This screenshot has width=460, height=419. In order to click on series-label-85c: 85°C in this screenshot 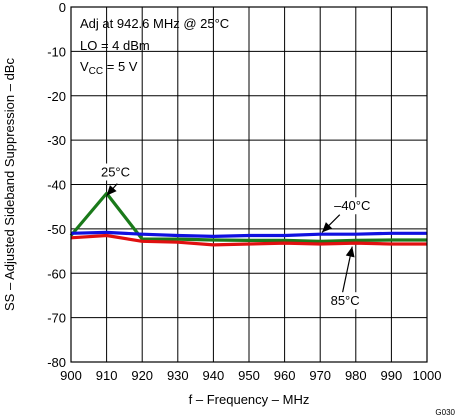, I will do `click(345, 300)`.